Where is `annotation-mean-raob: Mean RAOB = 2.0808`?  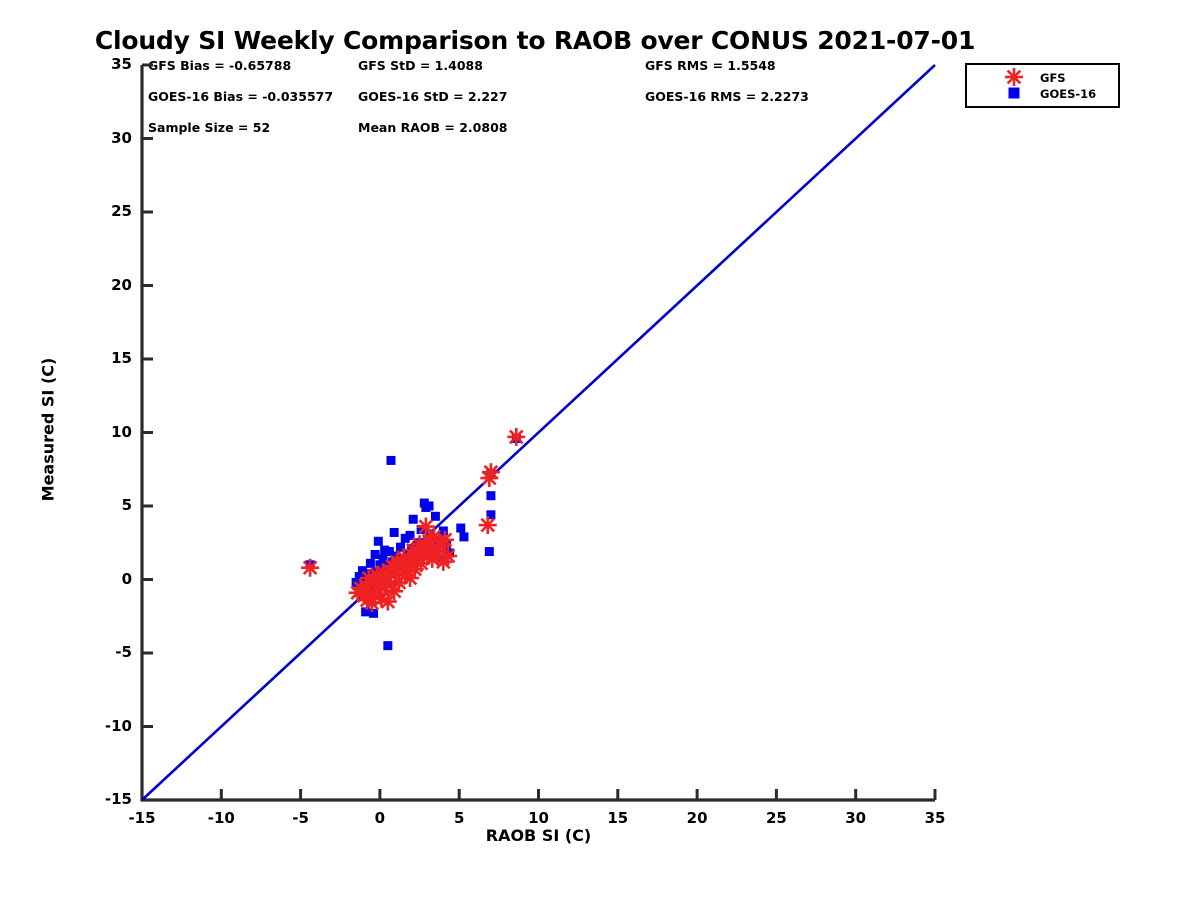 annotation-mean-raob: Mean RAOB = 2.0808 is located at coordinates (433, 127).